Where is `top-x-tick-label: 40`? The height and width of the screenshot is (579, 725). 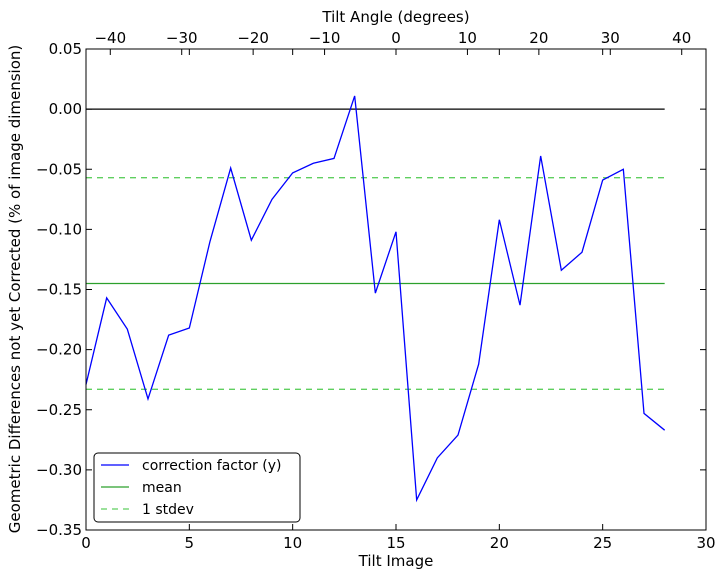
top-x-tick-label: 40 is located at coordinates (681, 38).